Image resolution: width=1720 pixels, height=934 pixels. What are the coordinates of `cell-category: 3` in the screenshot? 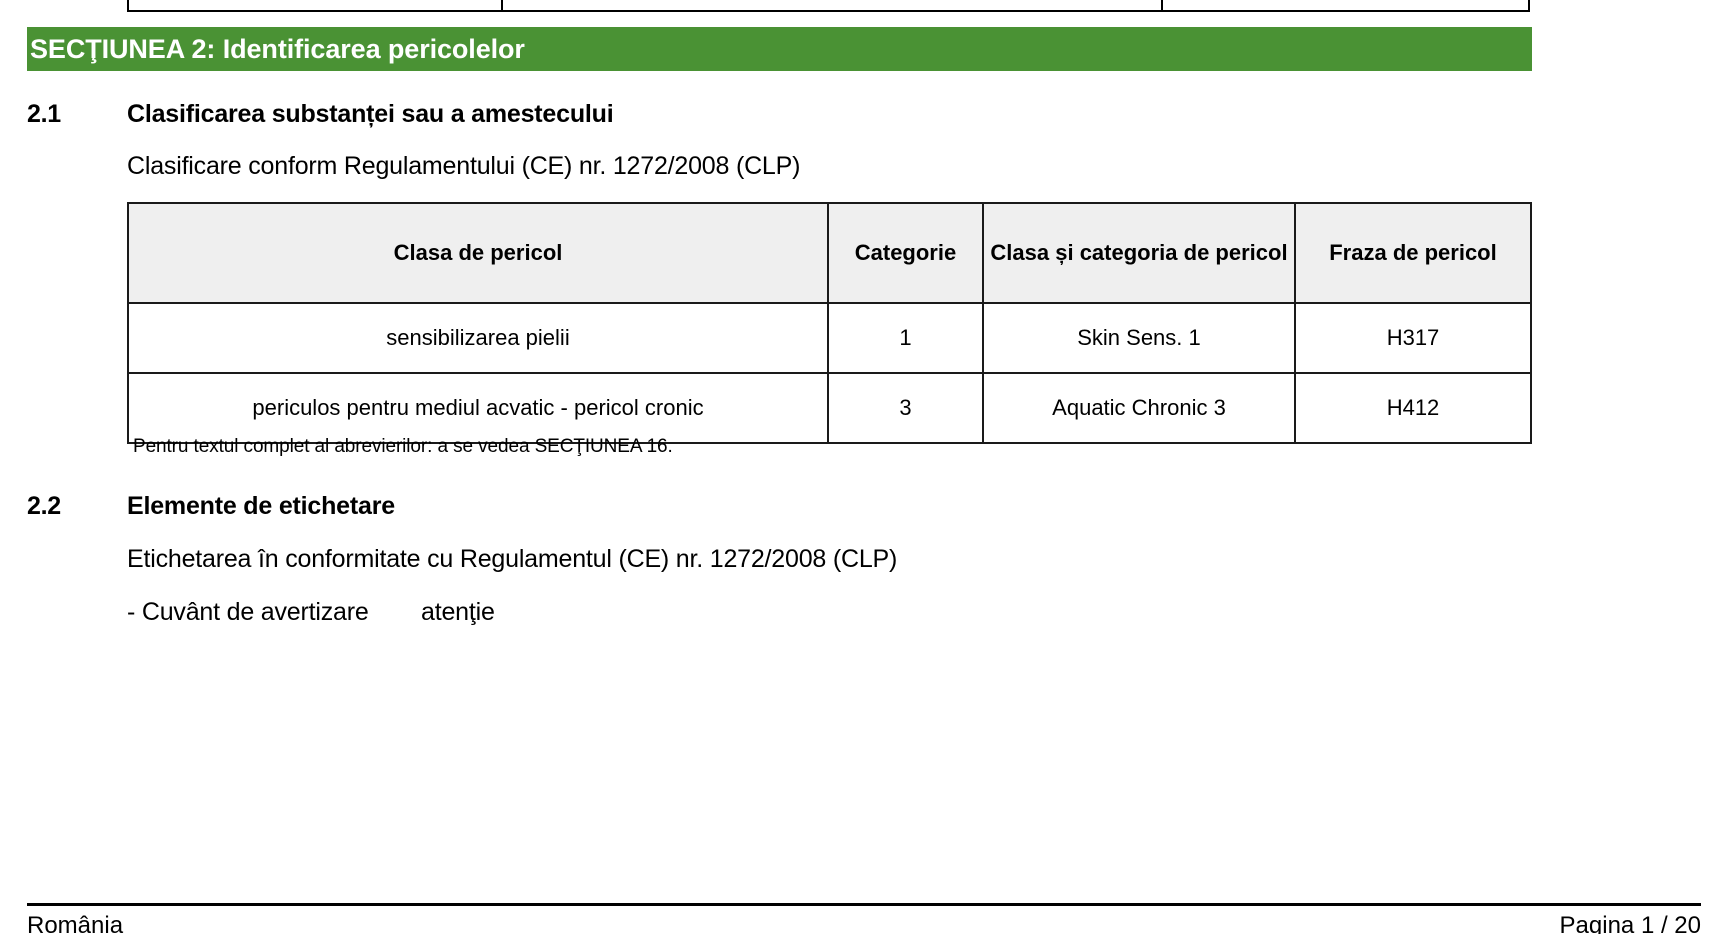 It's located at (905, 408).